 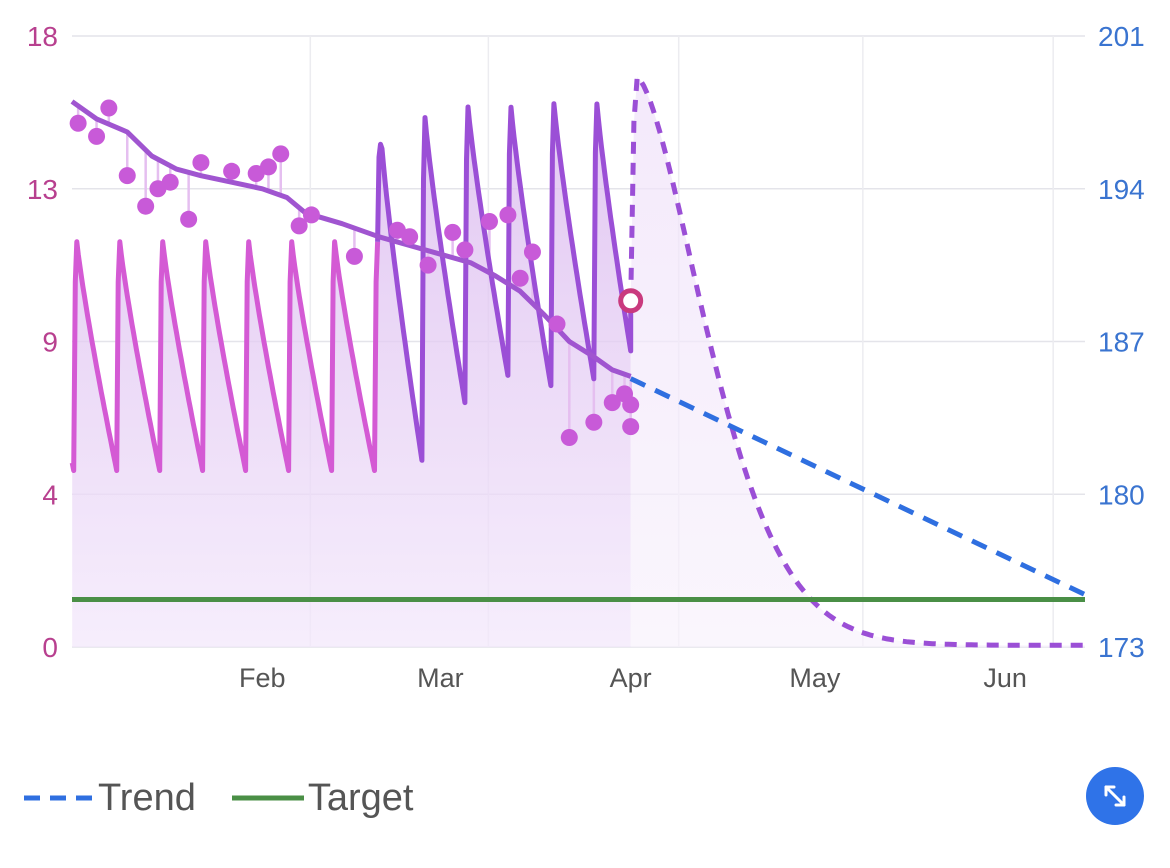 I want to click on legend-swatch-target, so click(x=267, y=798).